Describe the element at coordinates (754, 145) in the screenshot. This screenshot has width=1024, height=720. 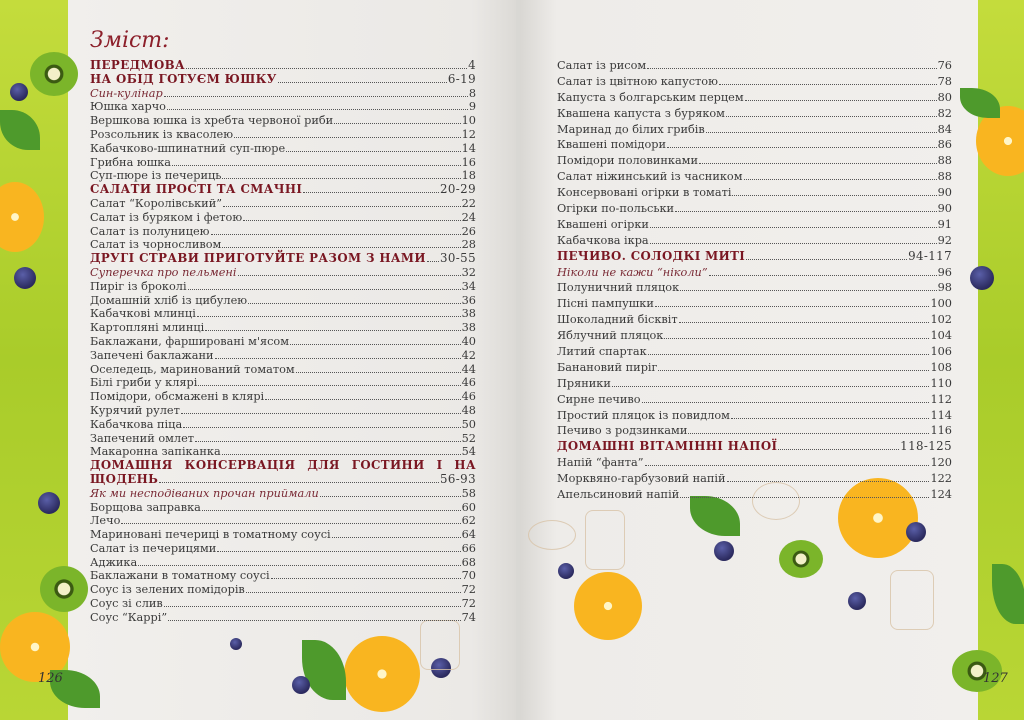
I see `toc-entry: Квашені помідори 86` at that location.